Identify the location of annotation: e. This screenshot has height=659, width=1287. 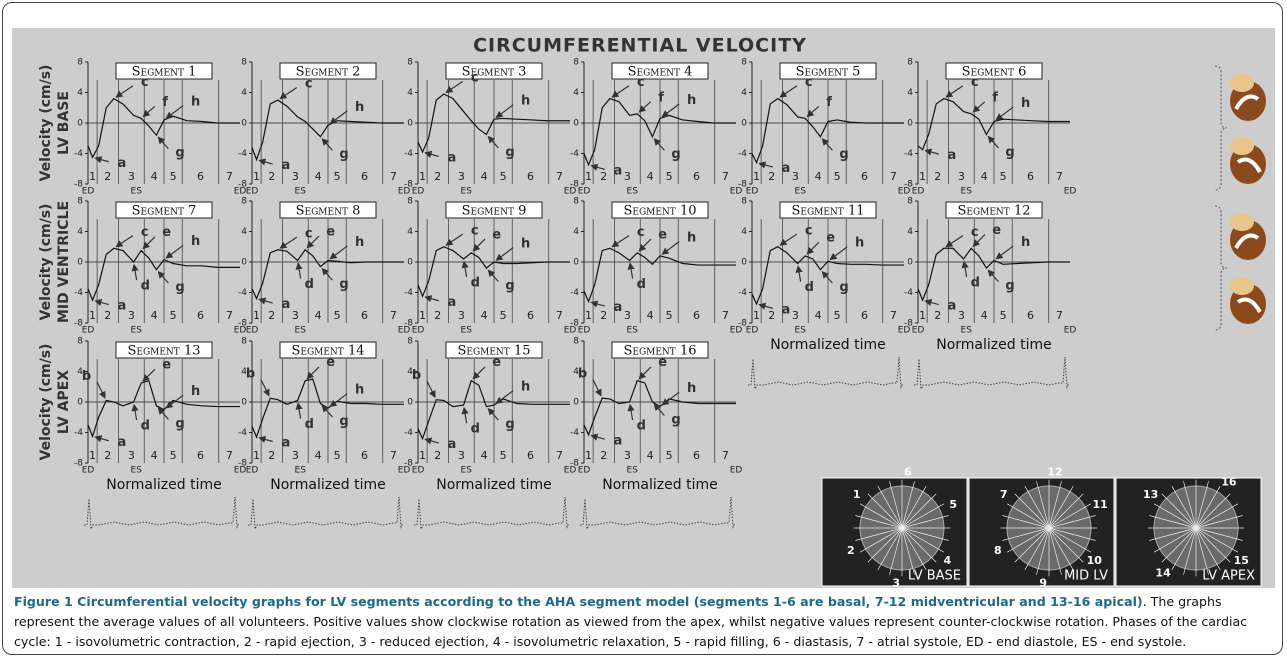
(996, 230).